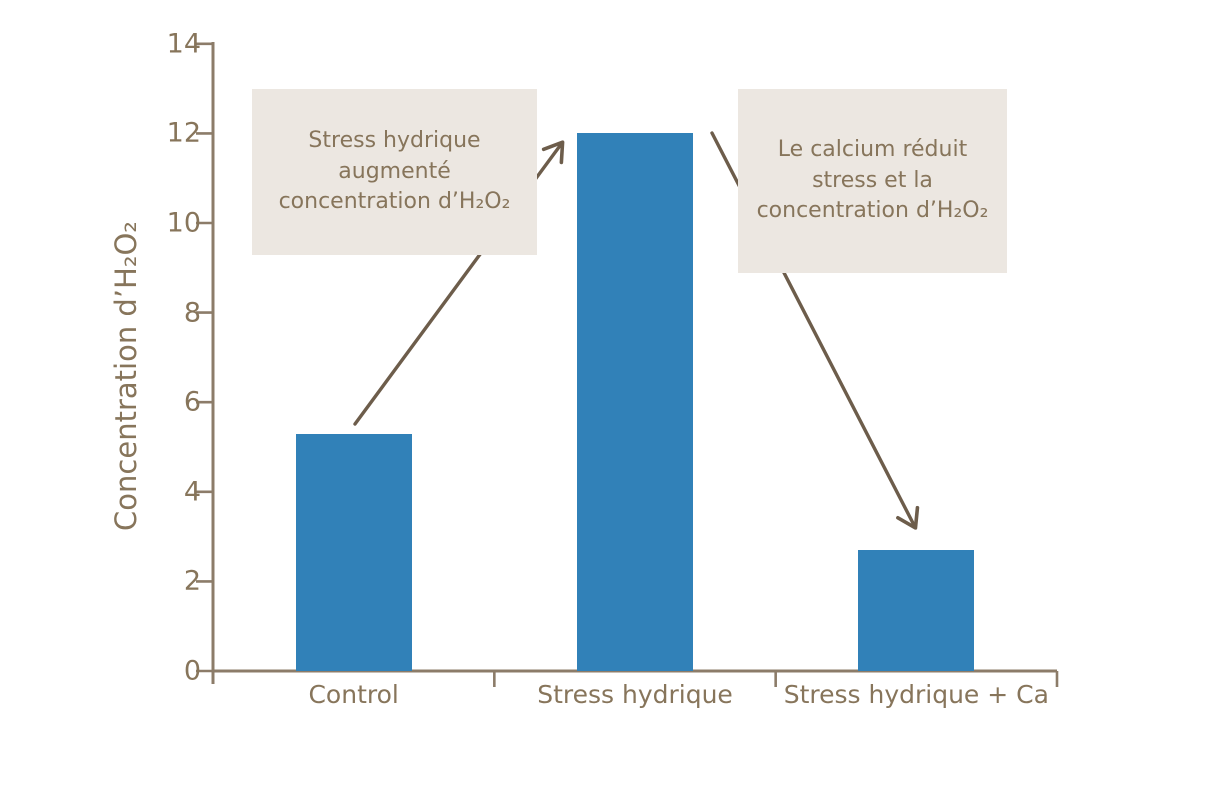 The image size is (1229, 806). I want to click on bar-stress-hydrique, so click(635, 402).